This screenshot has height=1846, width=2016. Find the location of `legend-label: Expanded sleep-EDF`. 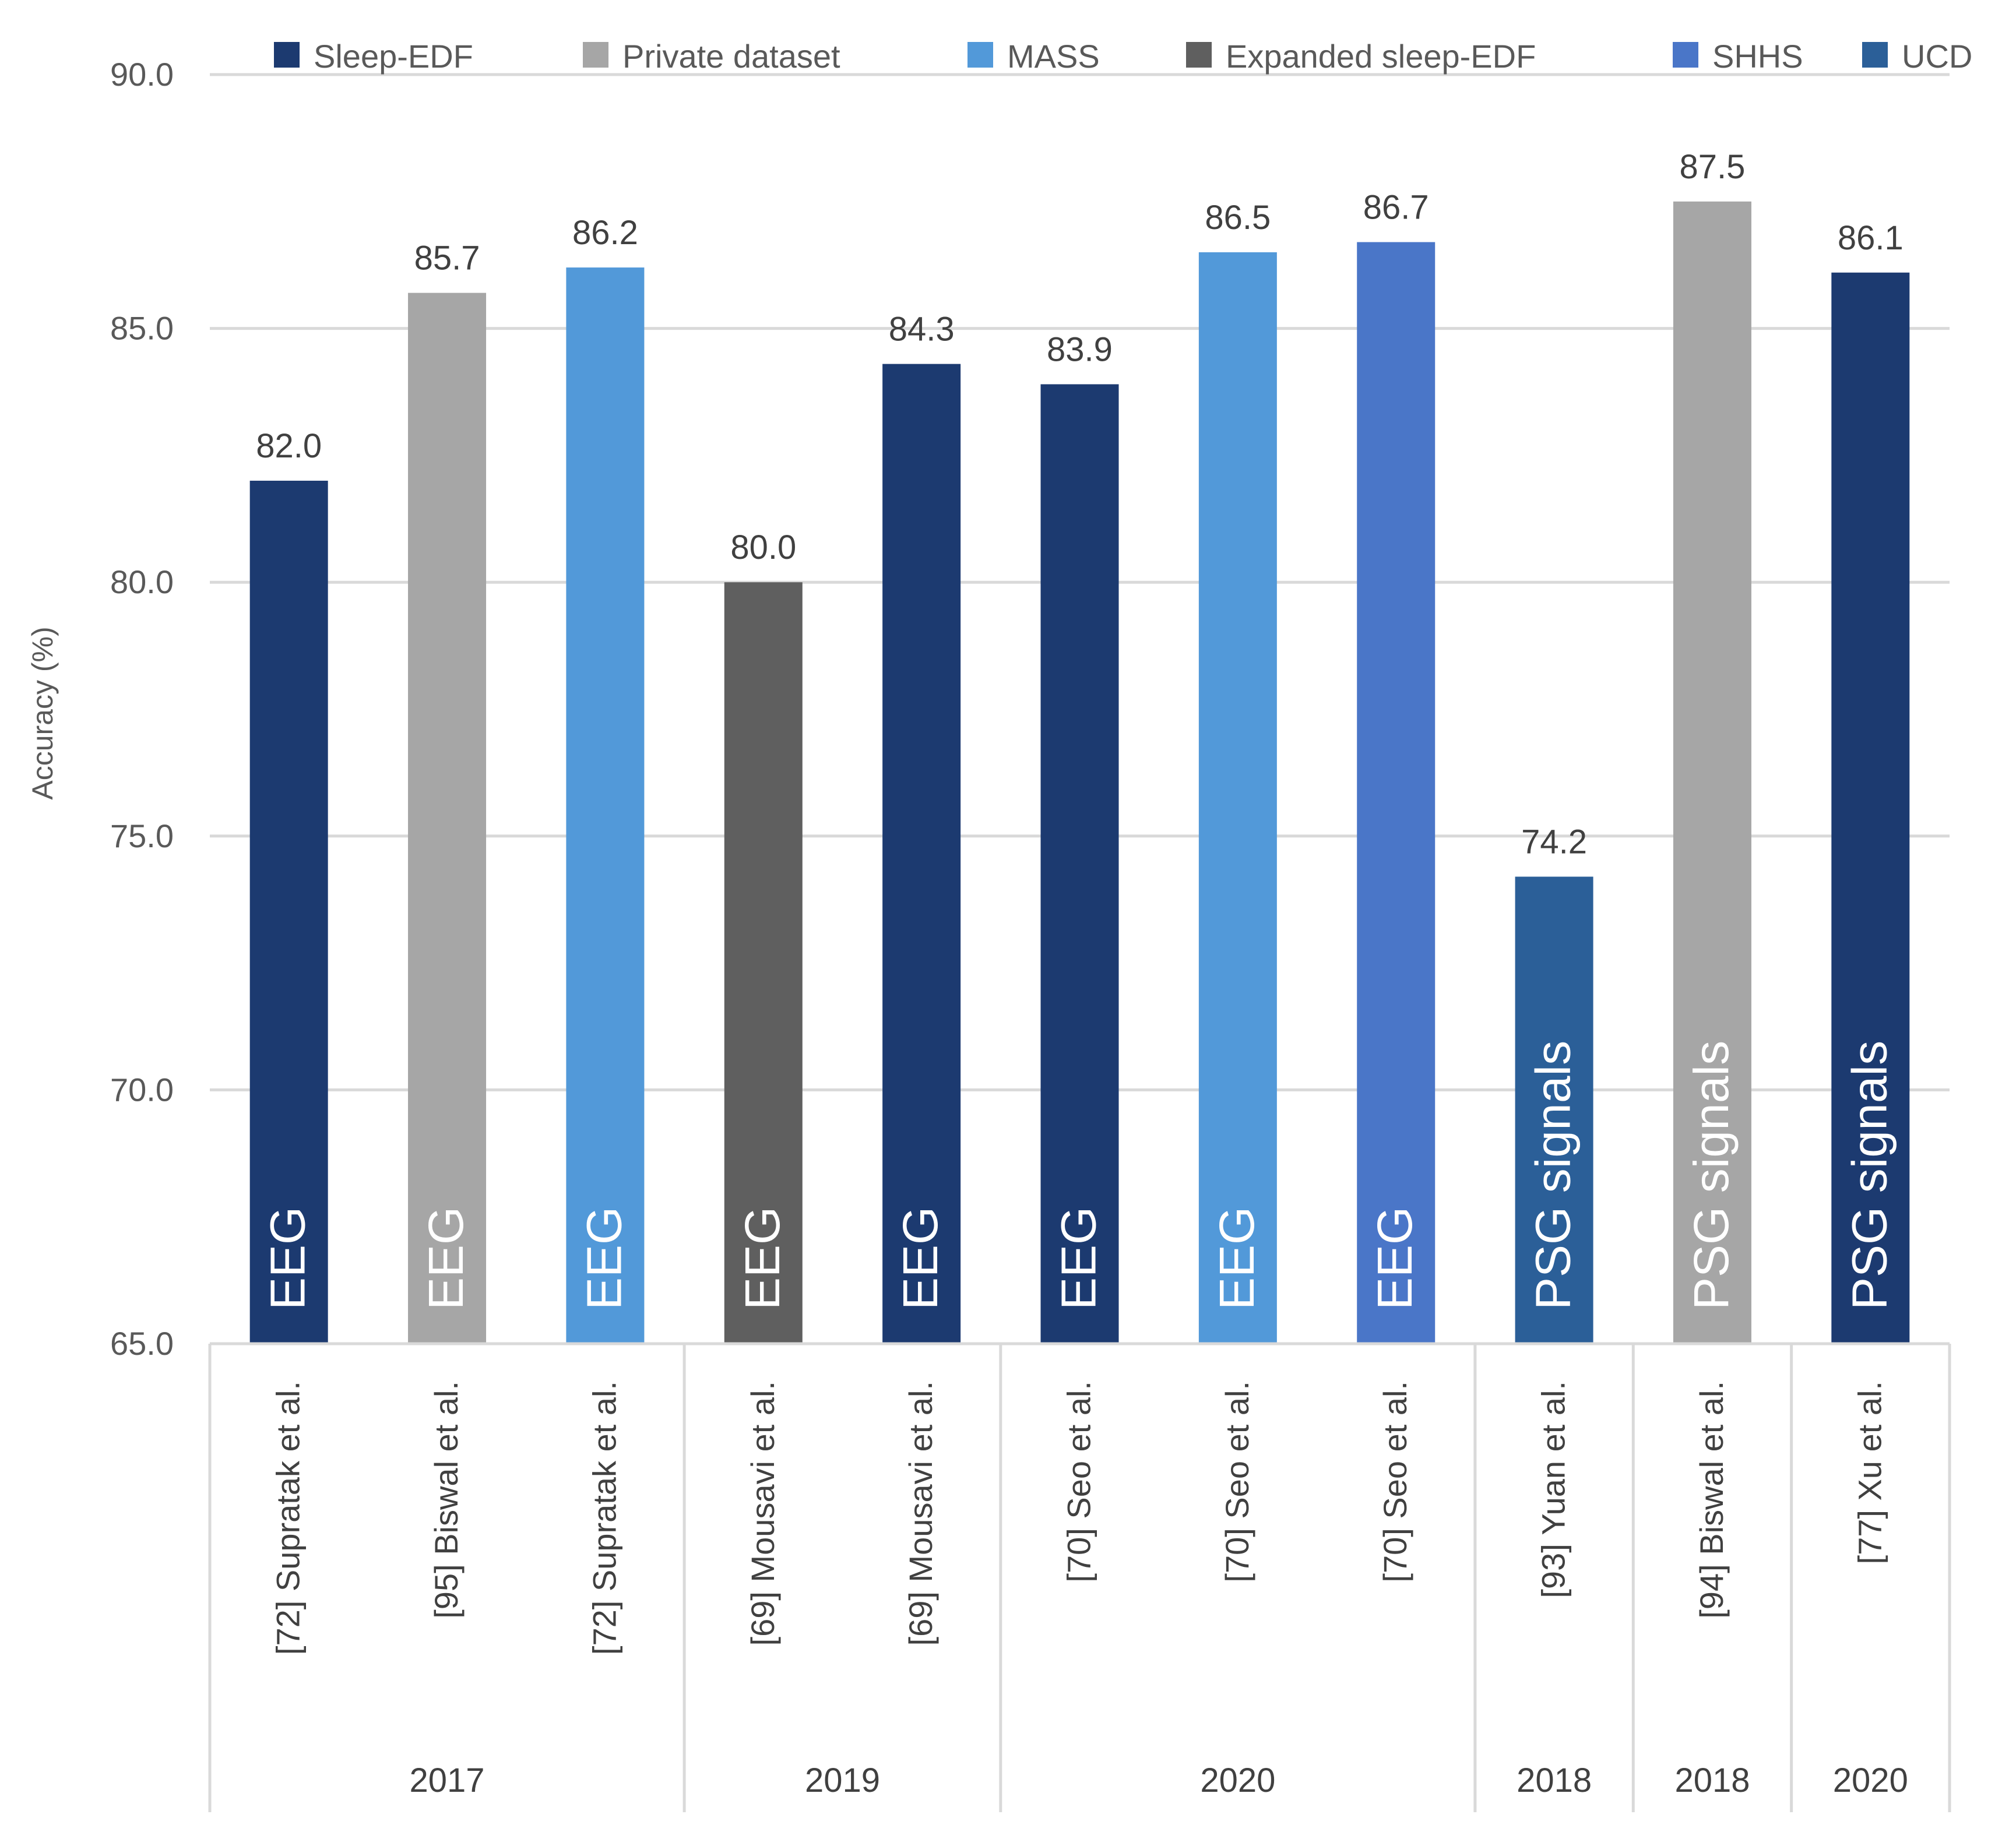

legend-label: Expanded sleep-EDF is located at coordinates (1381, 56).